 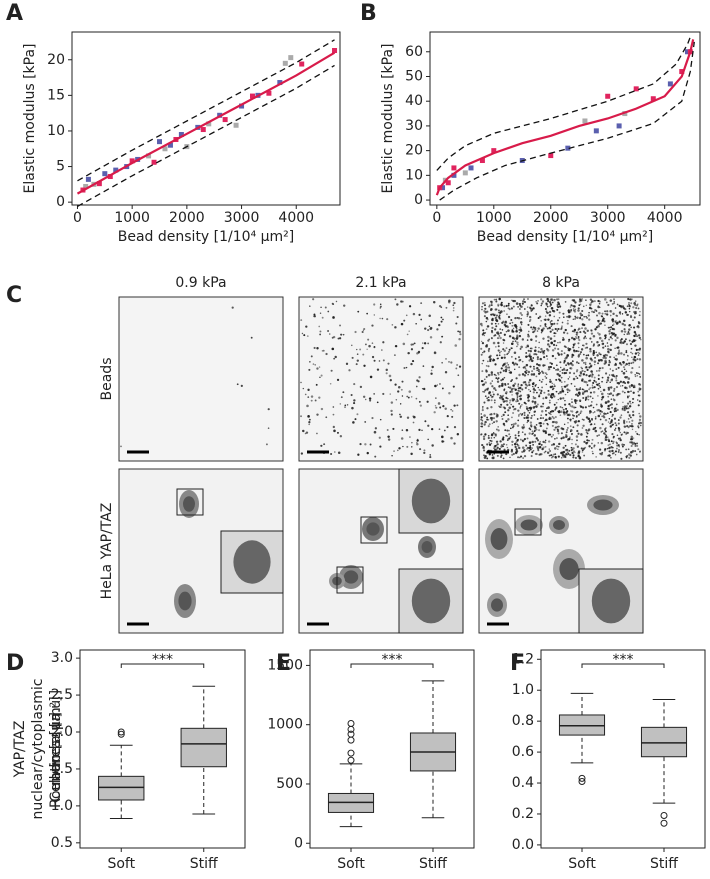 What do you see at coordinates (62, 732) in the screenshot?
I see `y-tick-label: 2.0` at bounding box center [62, 732].